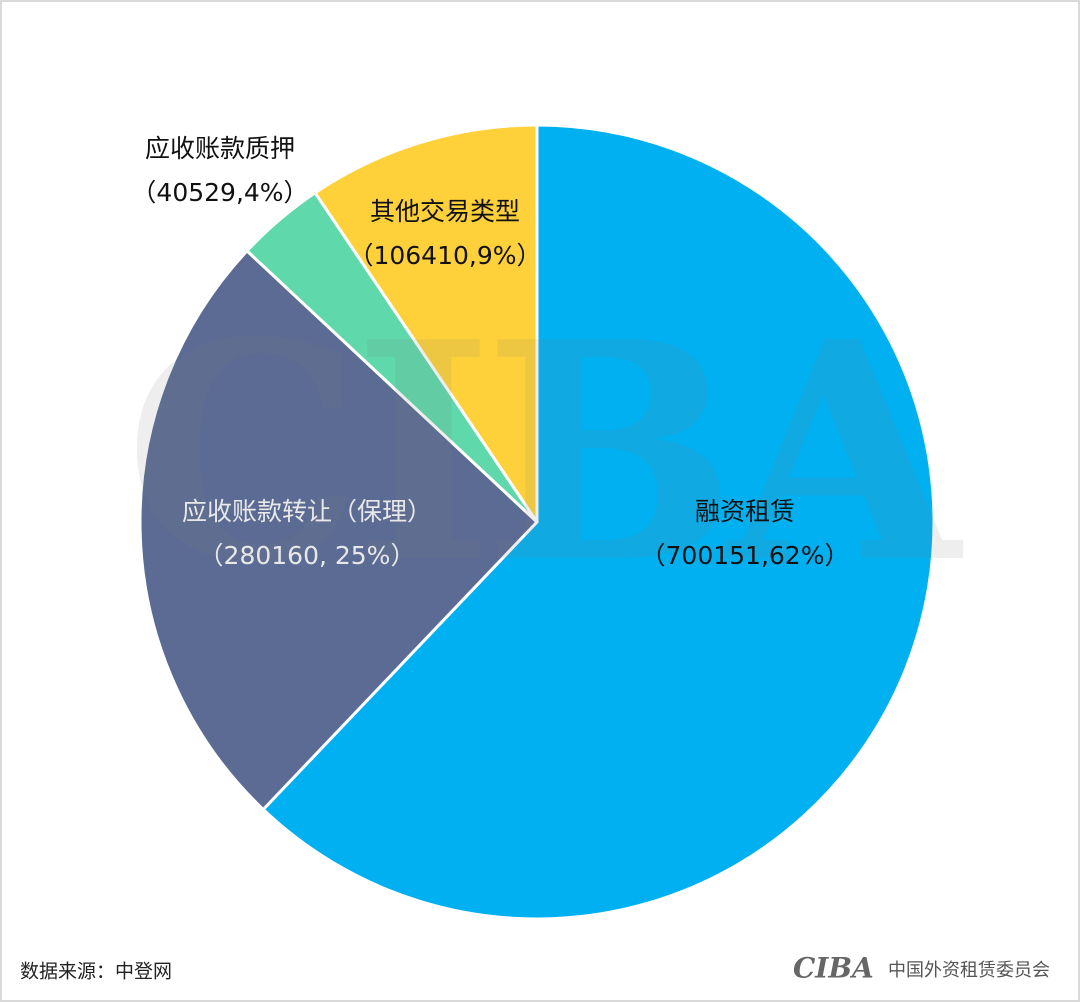  What do you see at coordinates (969, 970) in the screenshot?
I see `footer-org: 中国外资租赁委员会` at bounding box center [969, 970].